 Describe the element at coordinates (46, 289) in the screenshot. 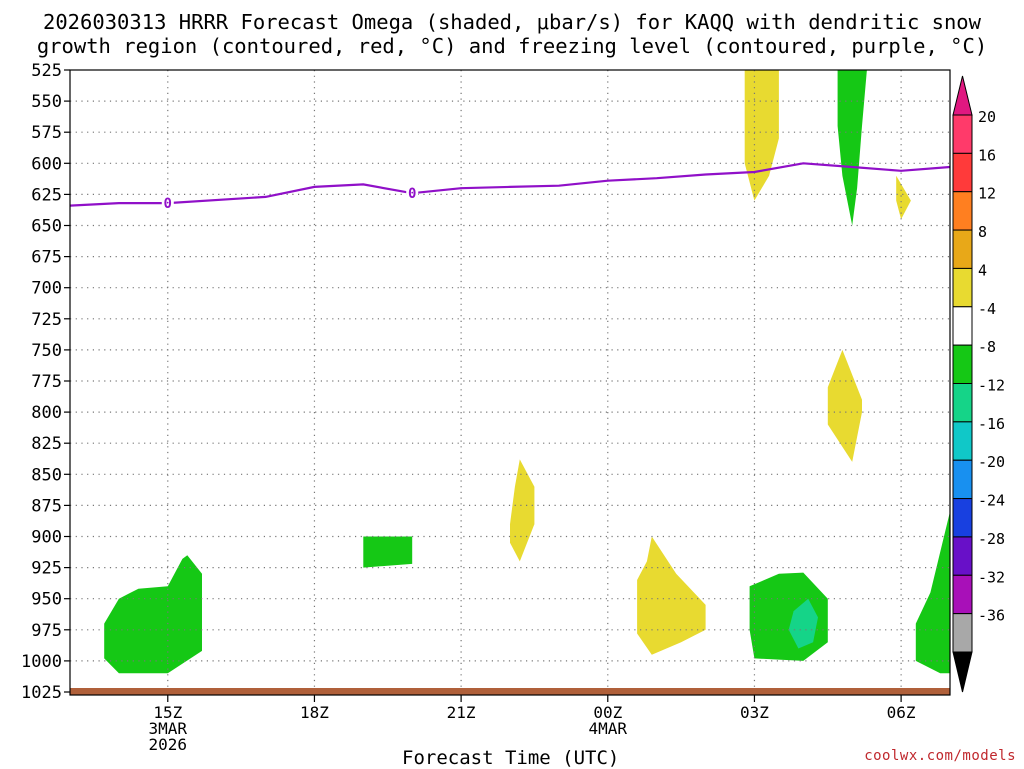

I see `y-tick-label: 700` at that location.